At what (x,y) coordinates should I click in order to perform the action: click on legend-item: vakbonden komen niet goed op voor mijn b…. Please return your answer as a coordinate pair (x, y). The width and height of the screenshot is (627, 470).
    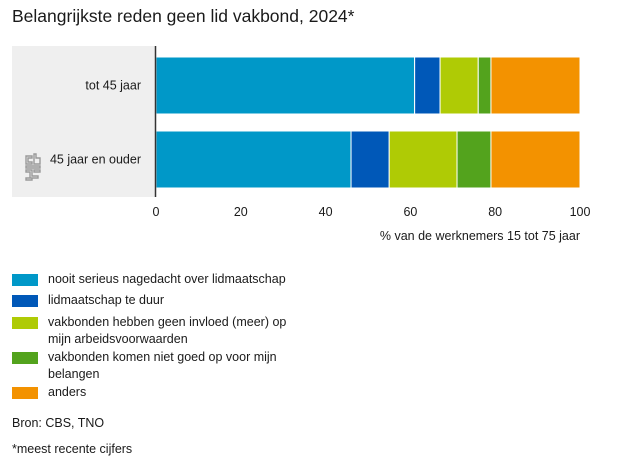
    Looking at the image, I should click on (160, 366).